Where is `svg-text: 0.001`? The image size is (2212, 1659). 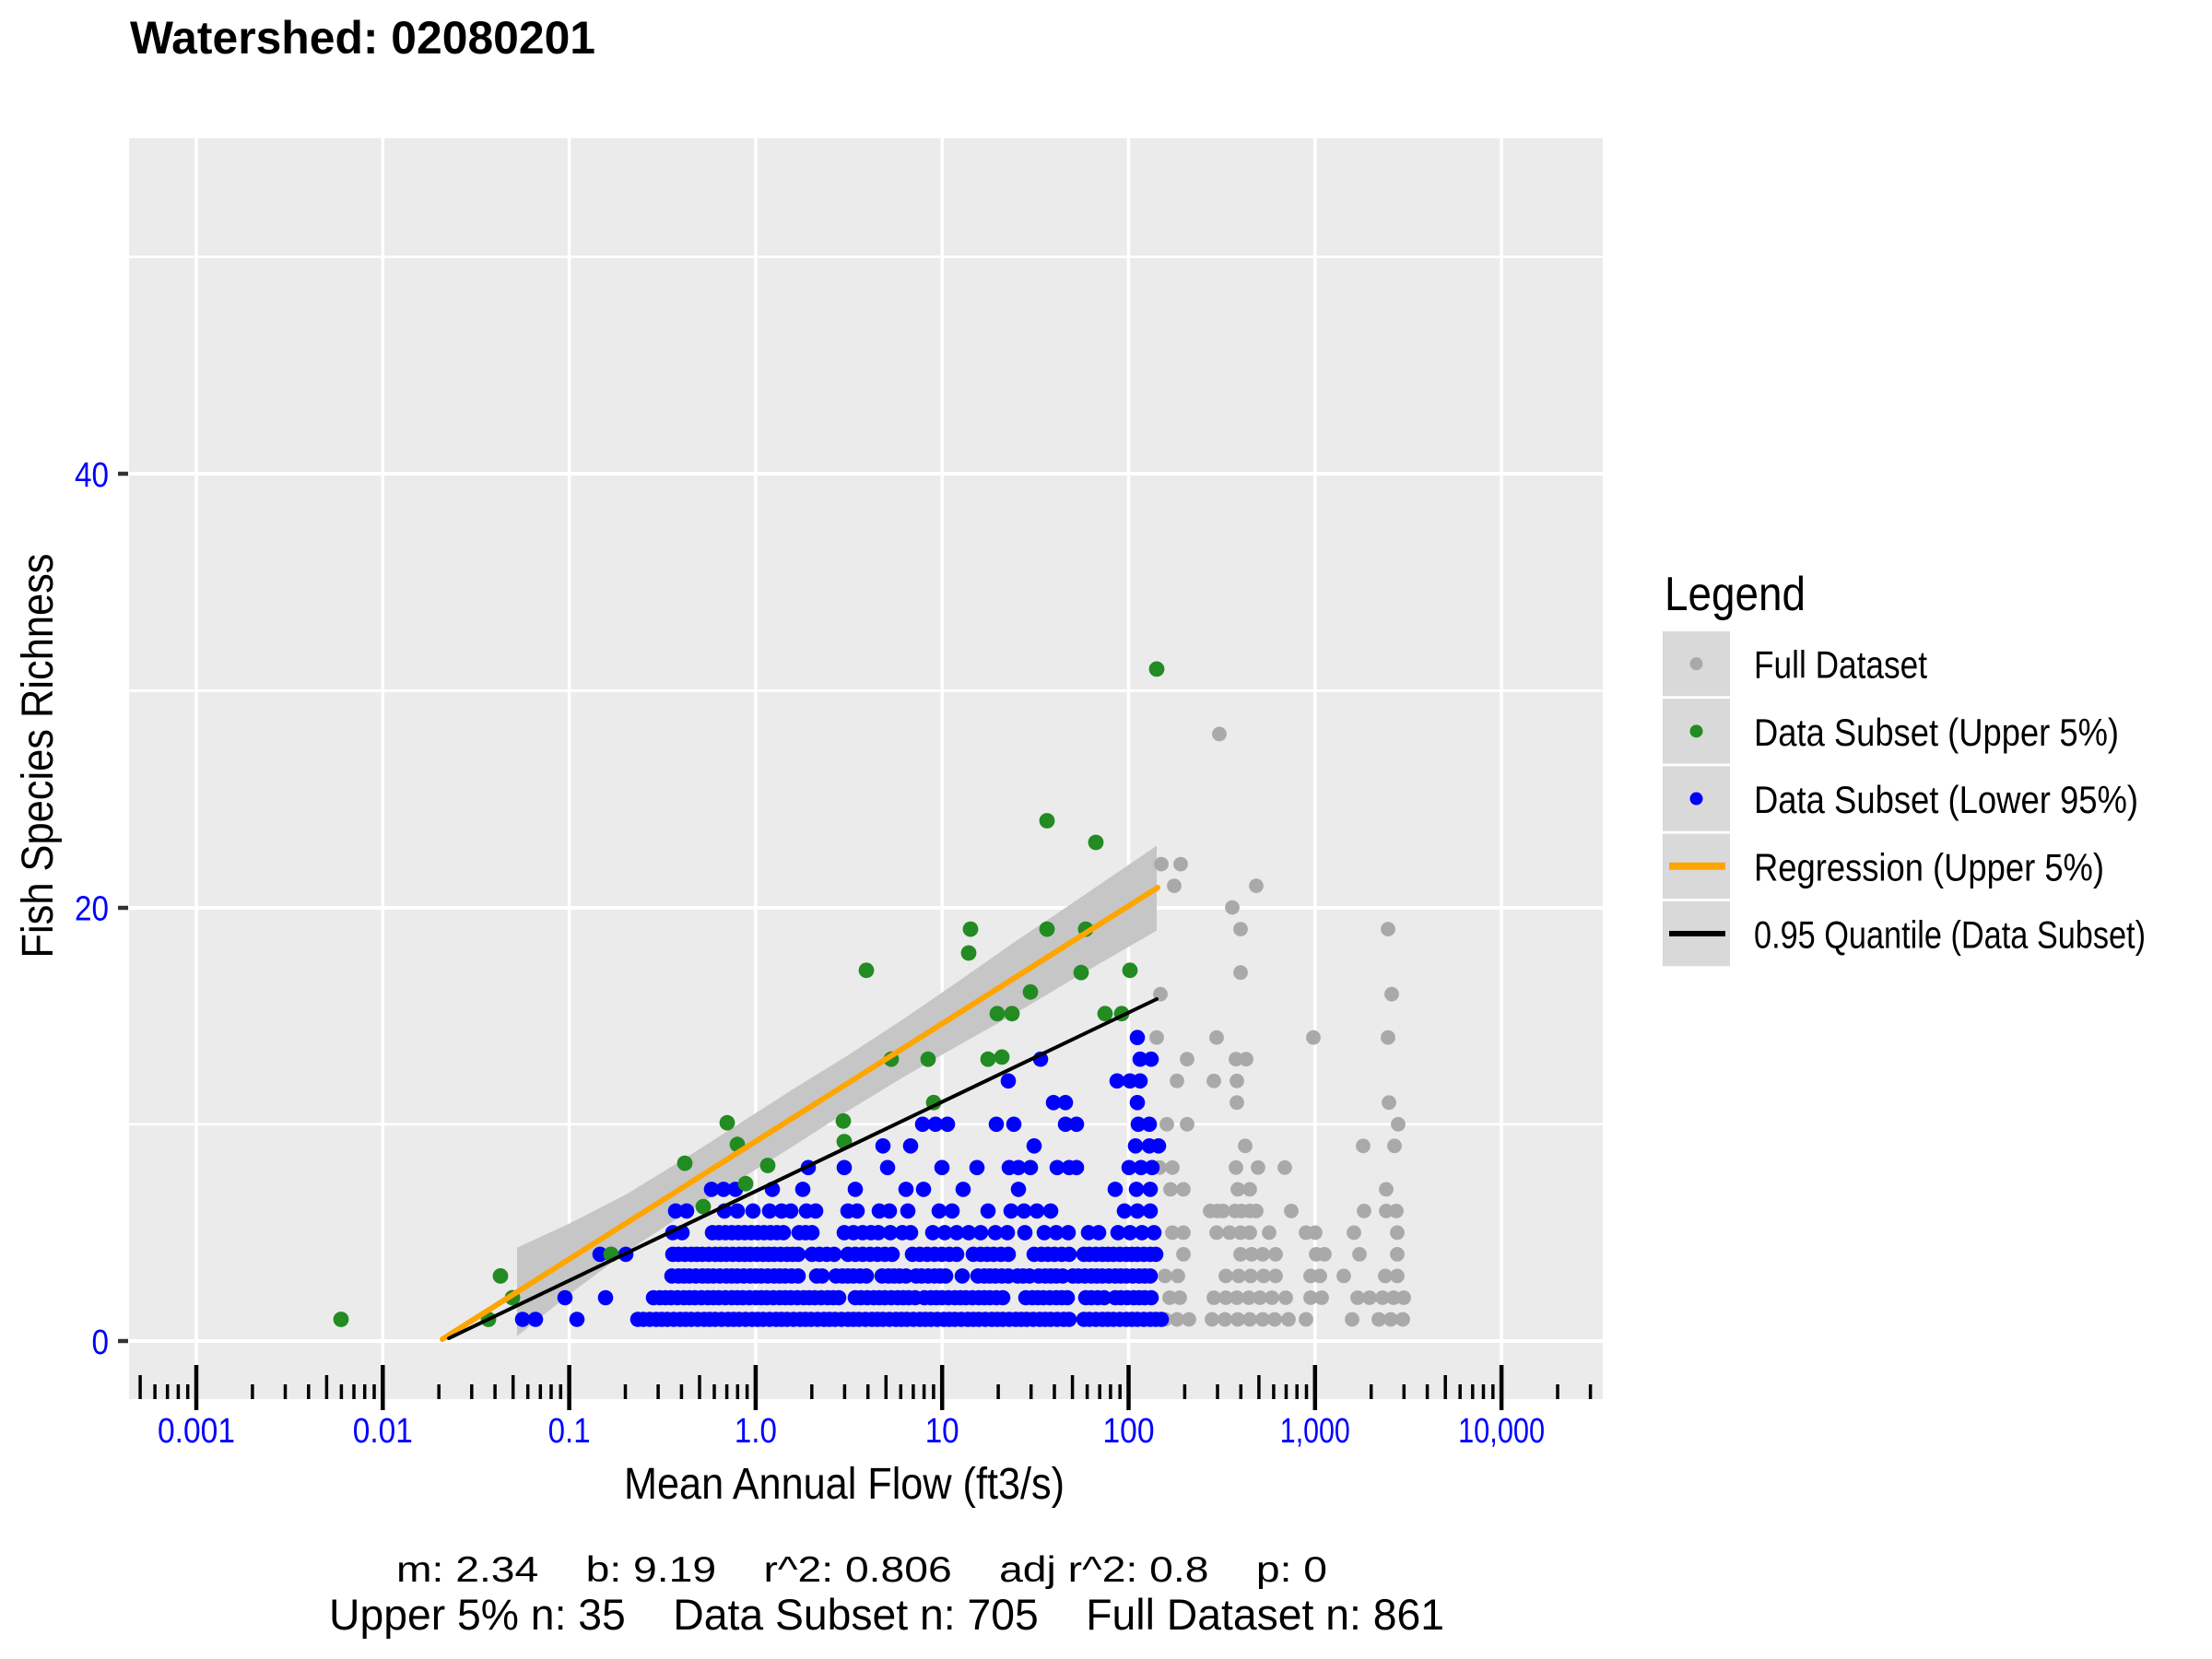
svg-text: 0.001 is located at coordinates (196, 1431).